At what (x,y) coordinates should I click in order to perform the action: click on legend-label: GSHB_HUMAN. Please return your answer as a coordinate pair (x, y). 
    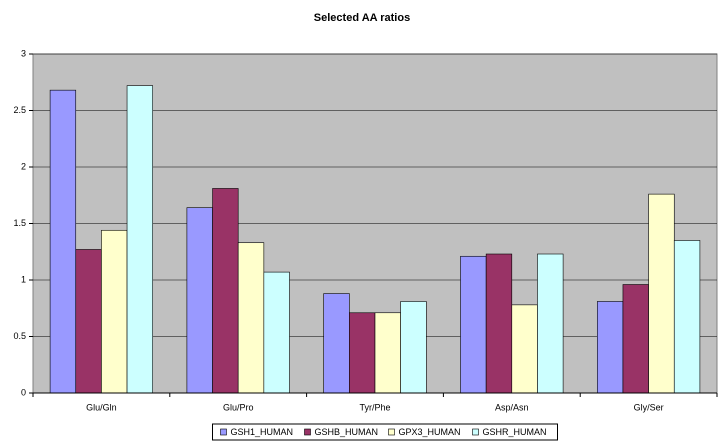
    Looking at the image, I should click on (347, 432).